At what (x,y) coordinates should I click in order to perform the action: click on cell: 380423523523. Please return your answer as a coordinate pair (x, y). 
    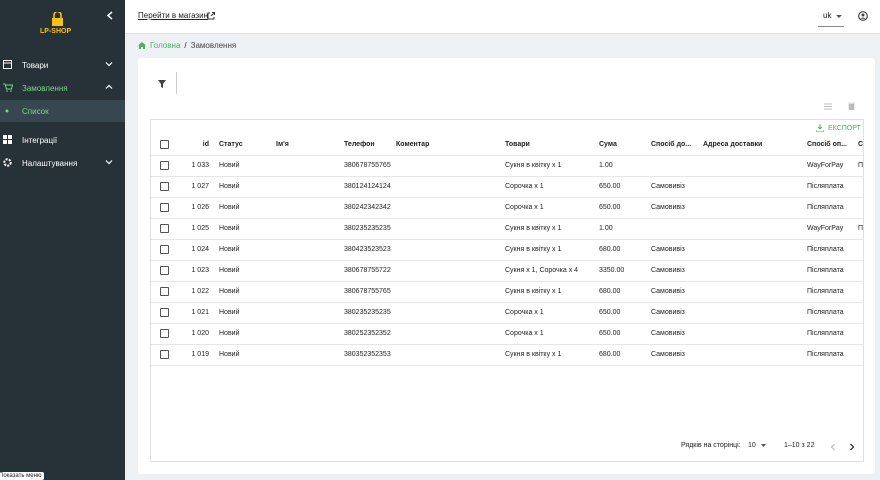
    Looking at the image, I should click on (367, 249).